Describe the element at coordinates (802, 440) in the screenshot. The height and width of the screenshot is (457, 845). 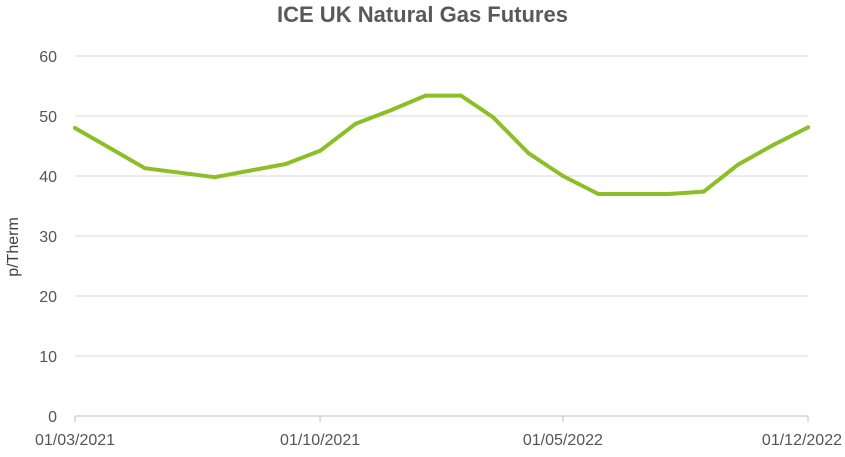
I see `x-tick-label: 01/12/2022` at that location.